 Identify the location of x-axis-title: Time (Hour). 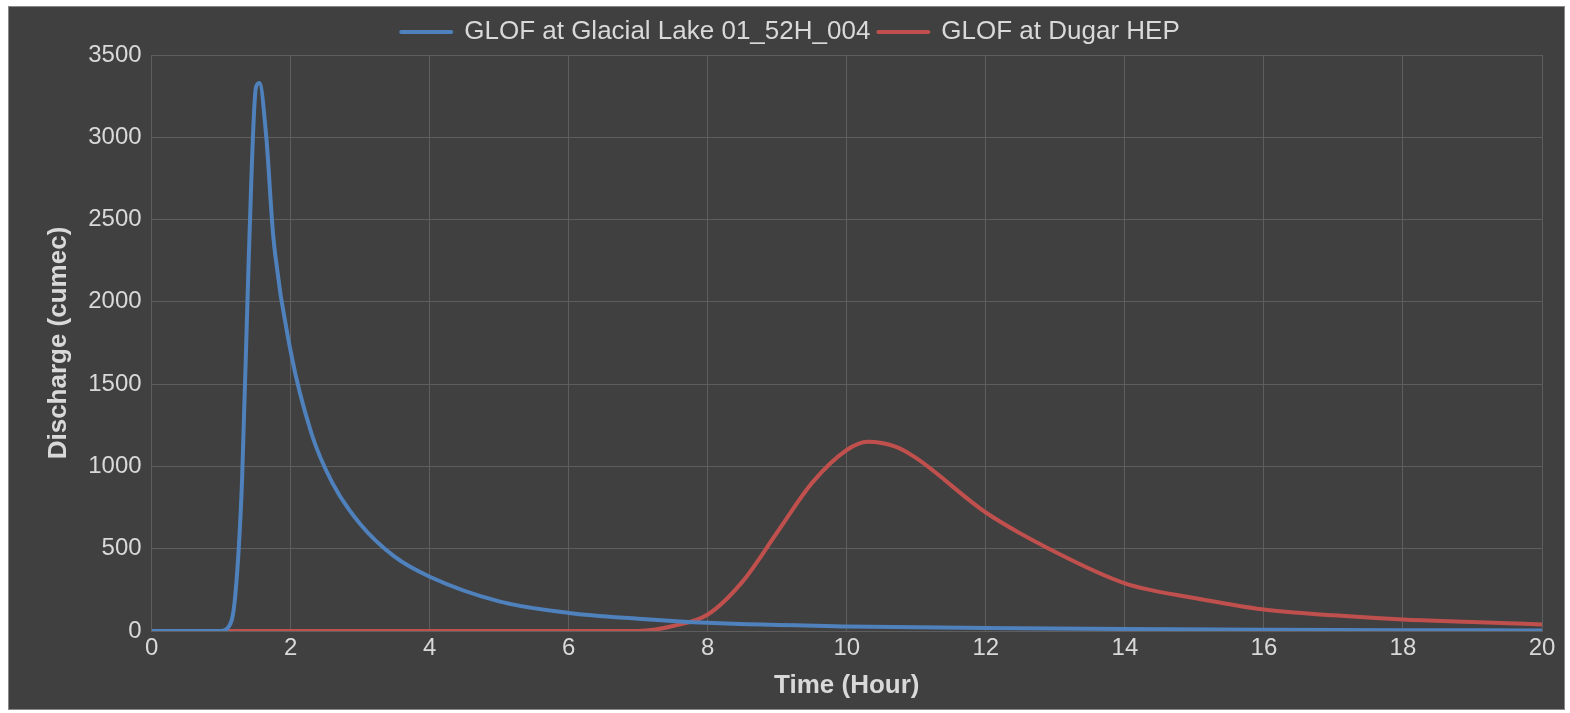
(847, 683).